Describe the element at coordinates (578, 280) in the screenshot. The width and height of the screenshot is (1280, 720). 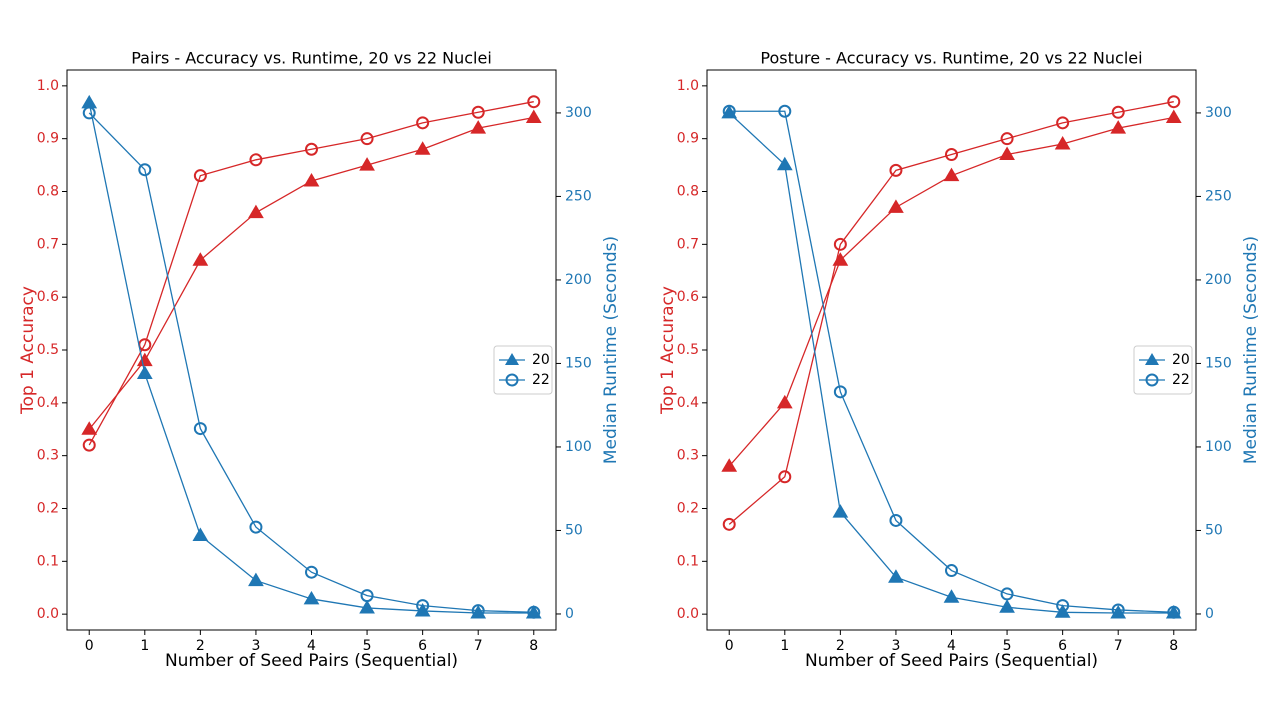
I see `y2-tick-label: 200` at that location.